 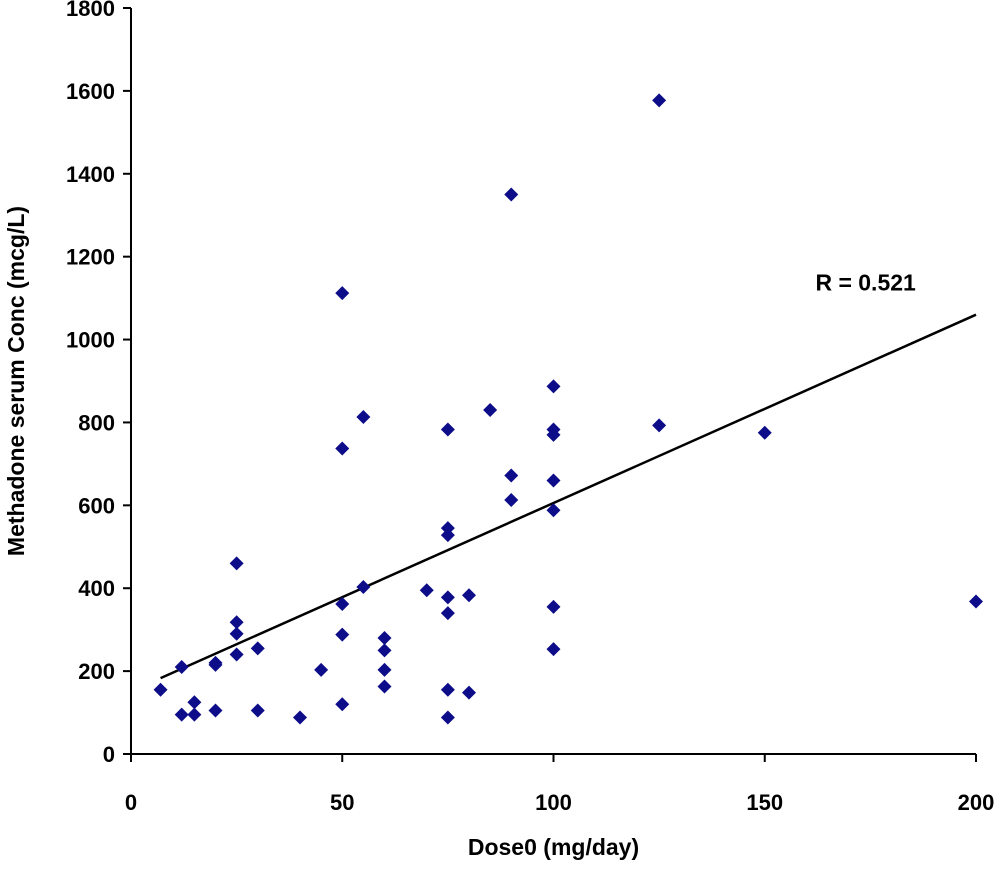 I want to click on x-tick-label: 200, so click(x=976, y=802).